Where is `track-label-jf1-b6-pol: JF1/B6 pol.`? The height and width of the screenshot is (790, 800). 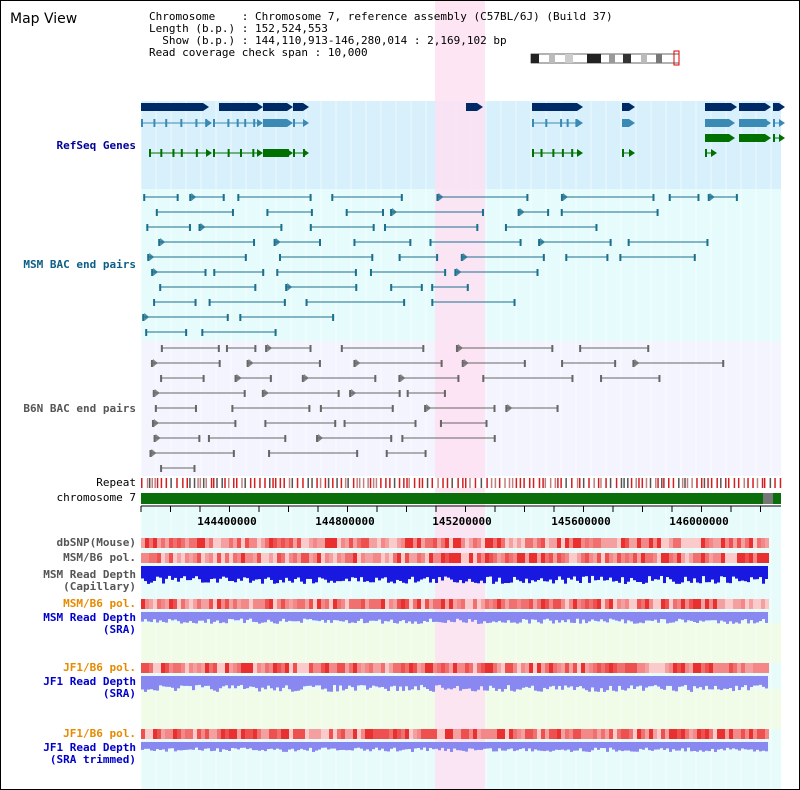
track-label-jf1-b6-pol: JF1/B6 pol. is located at coordinates (99, 667).